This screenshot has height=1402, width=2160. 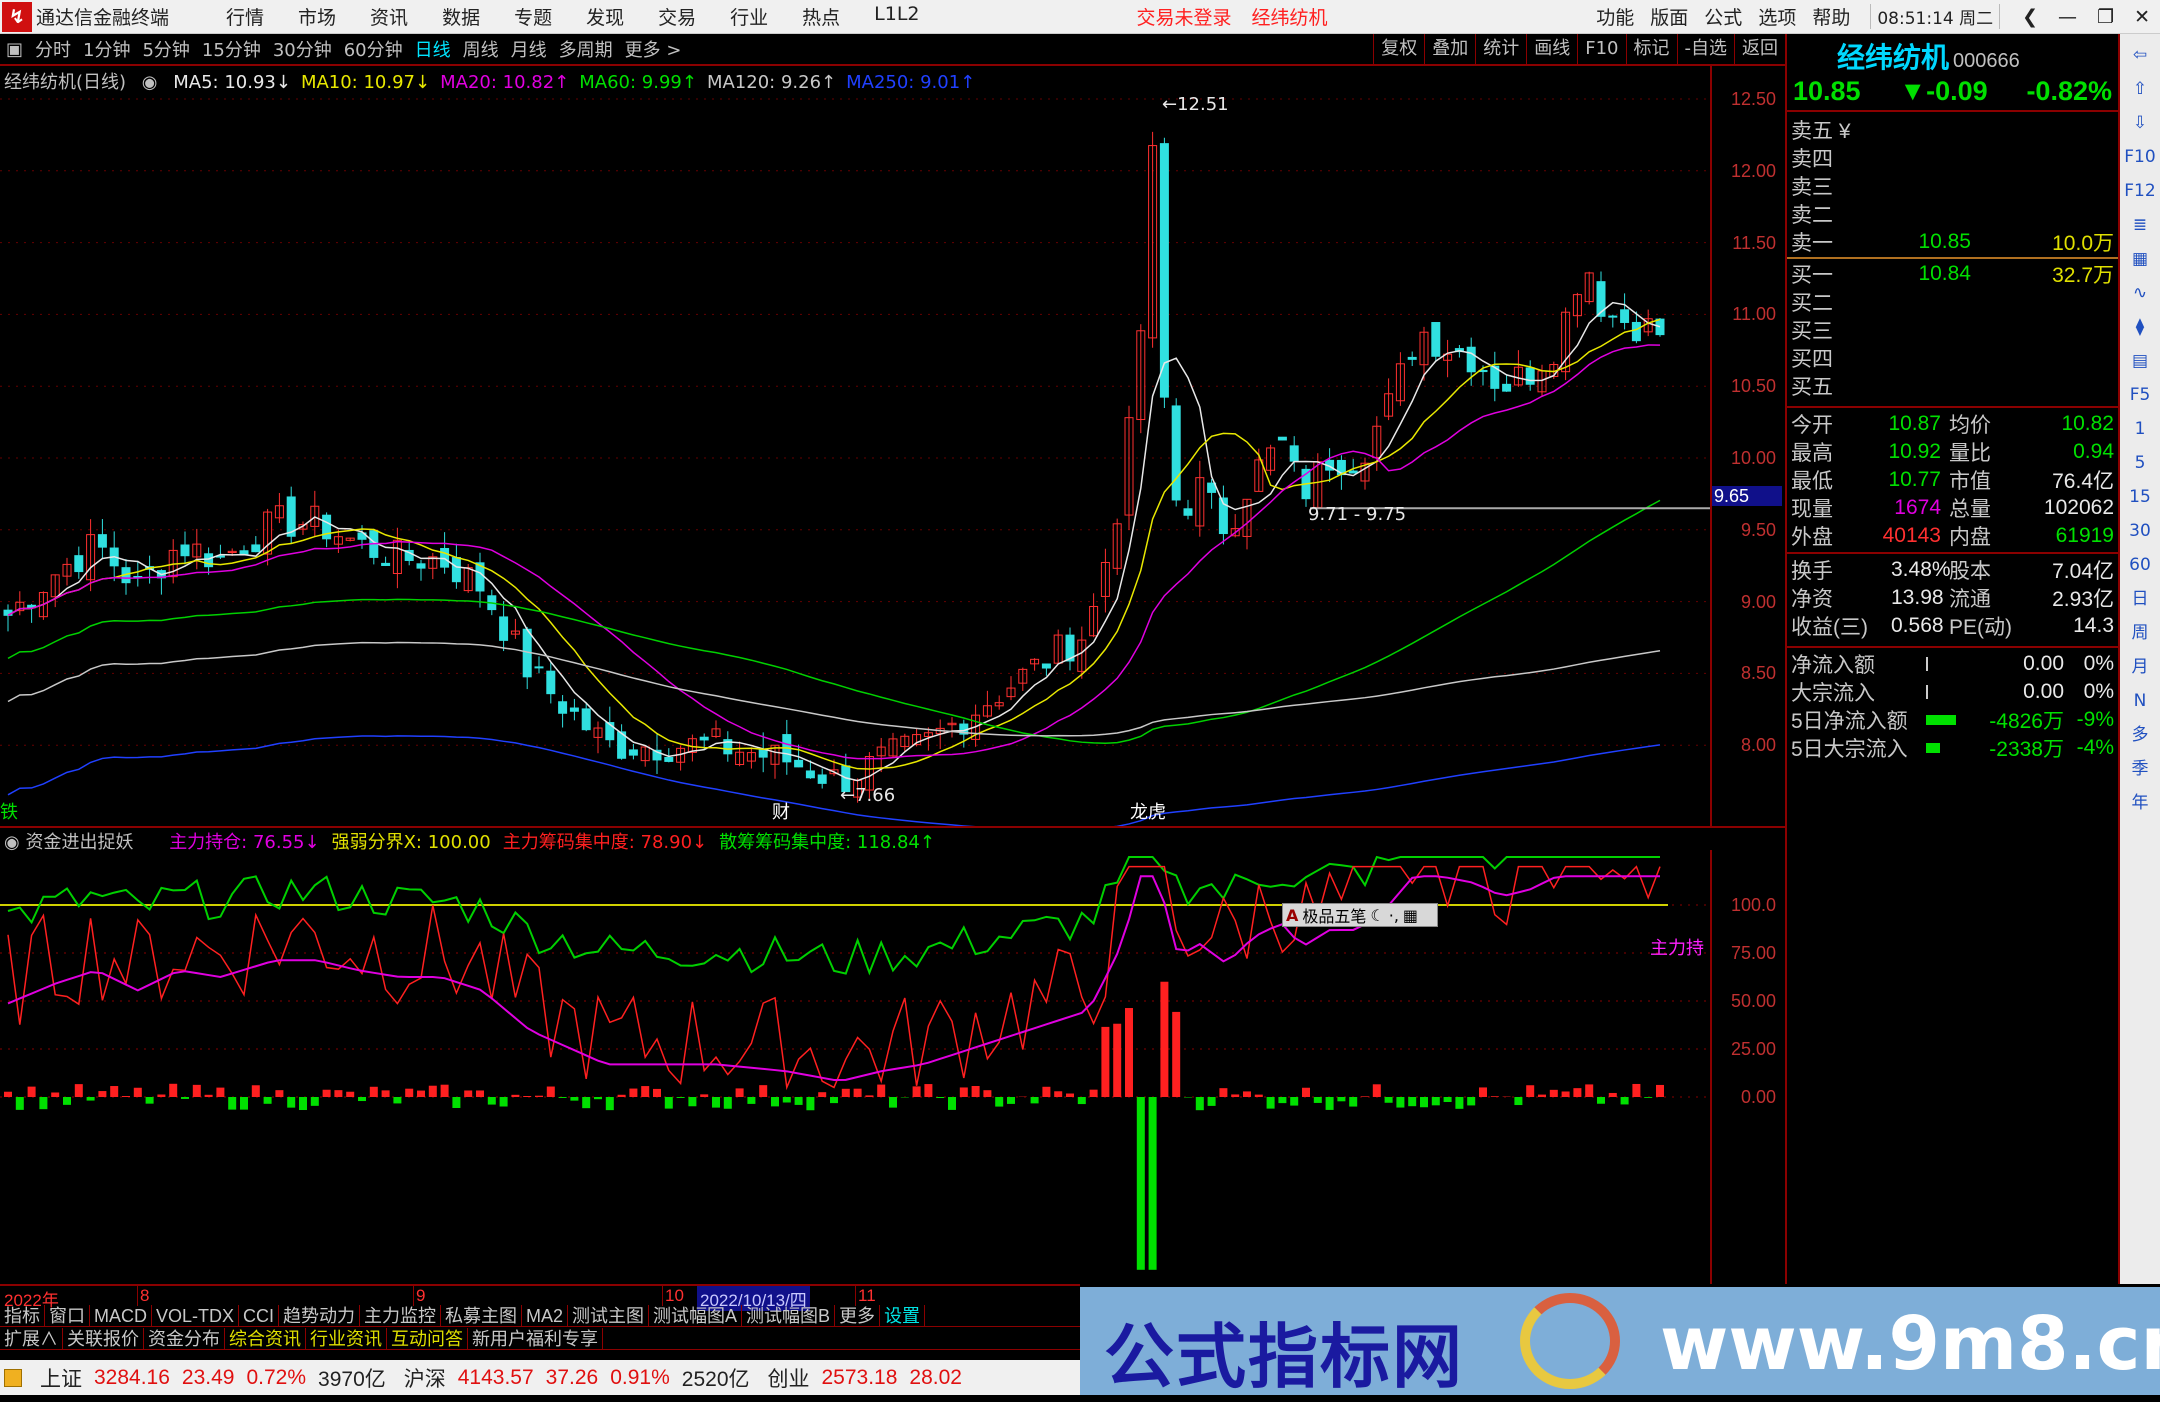 I want to click on orderbook-row: 买五, so click(x=1952, y=386).